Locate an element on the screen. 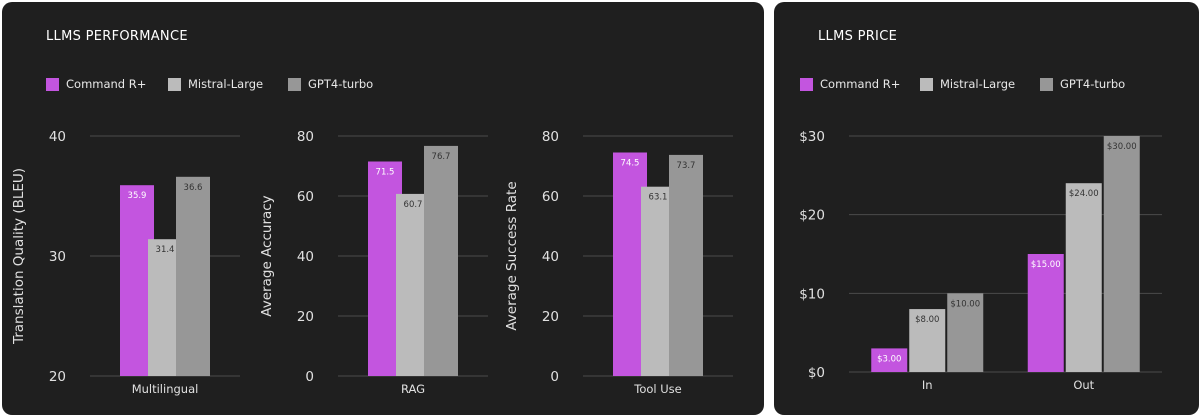 This screenshot has height=417, width=1201. bar-data-label: $15.00 is located at coordinates (1046, 265).